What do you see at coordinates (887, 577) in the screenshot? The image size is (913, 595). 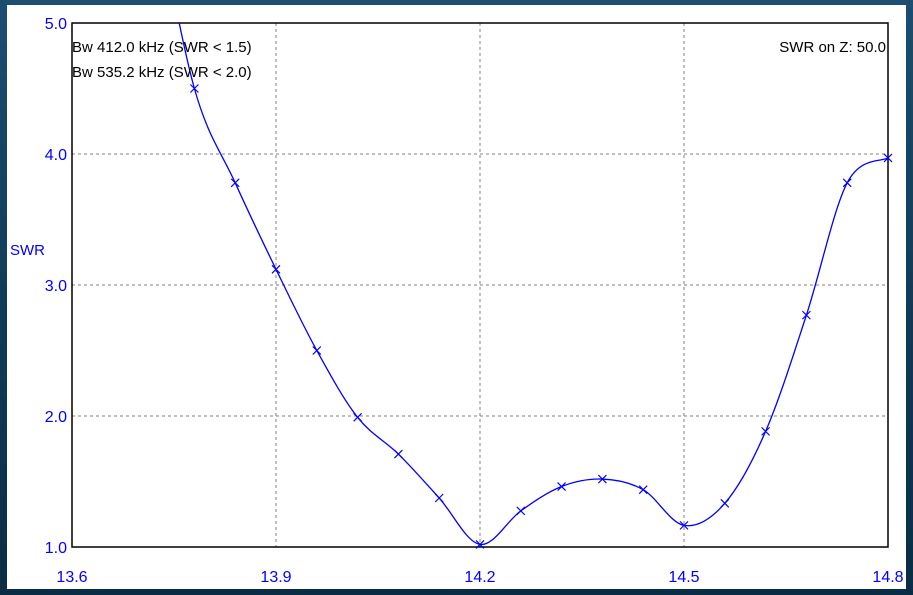 I see `x-tick-label: 14.8` at bounding box center [887, 577].